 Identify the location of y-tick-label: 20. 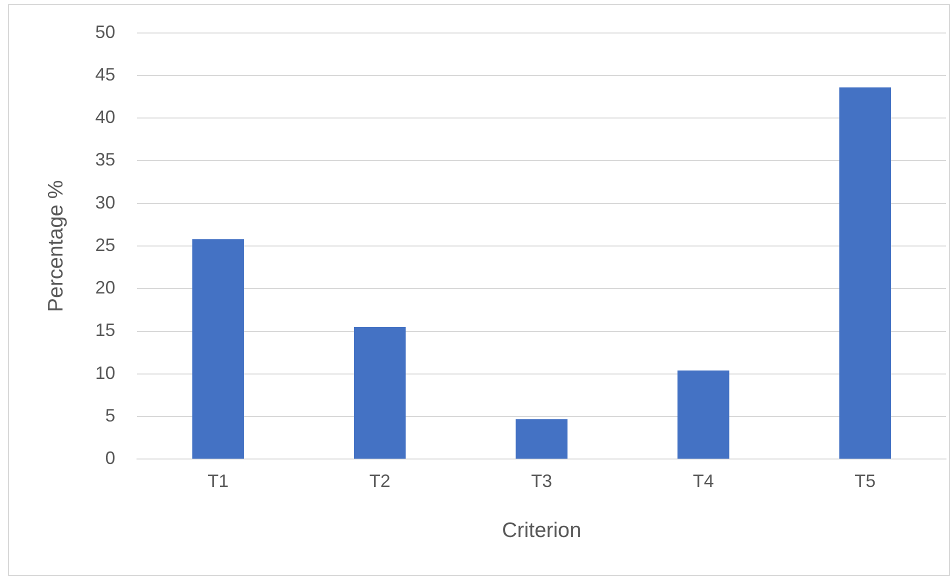
(105, 288).